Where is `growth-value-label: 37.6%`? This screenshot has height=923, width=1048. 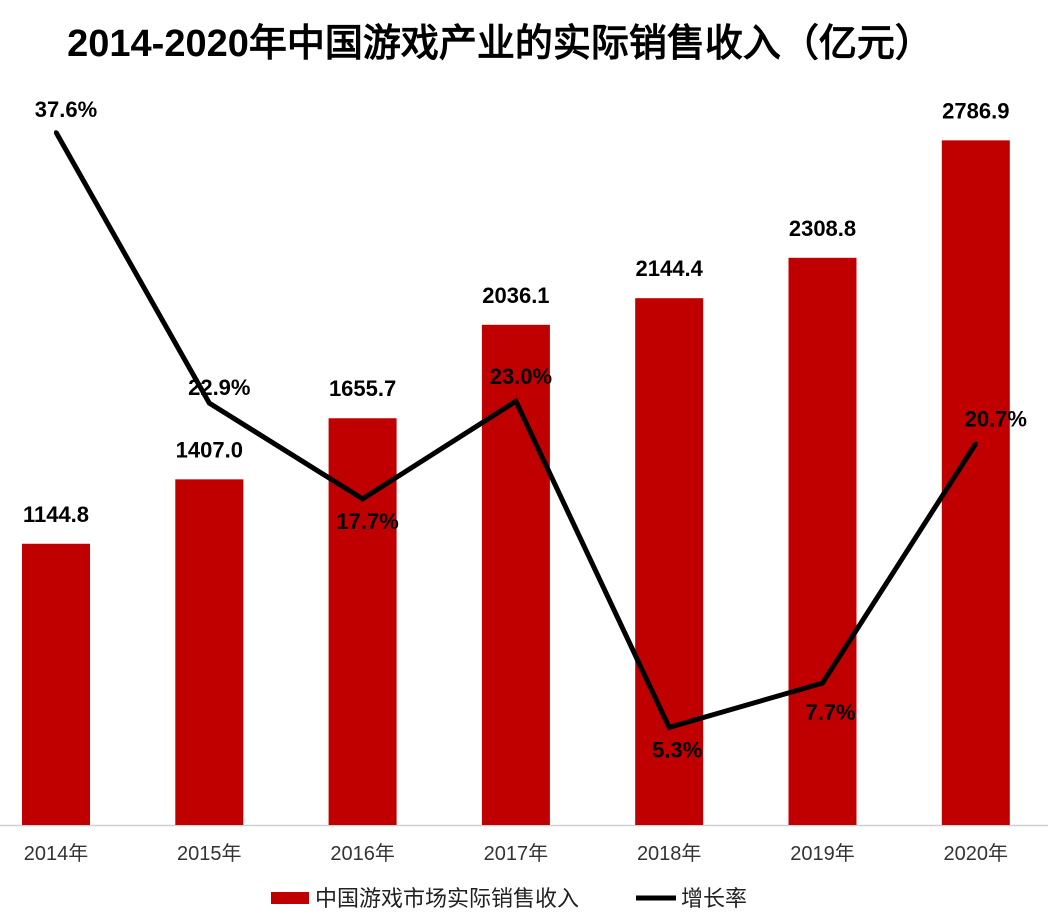
growth-value-label: 37.6% is located at coordinates (66, 109).